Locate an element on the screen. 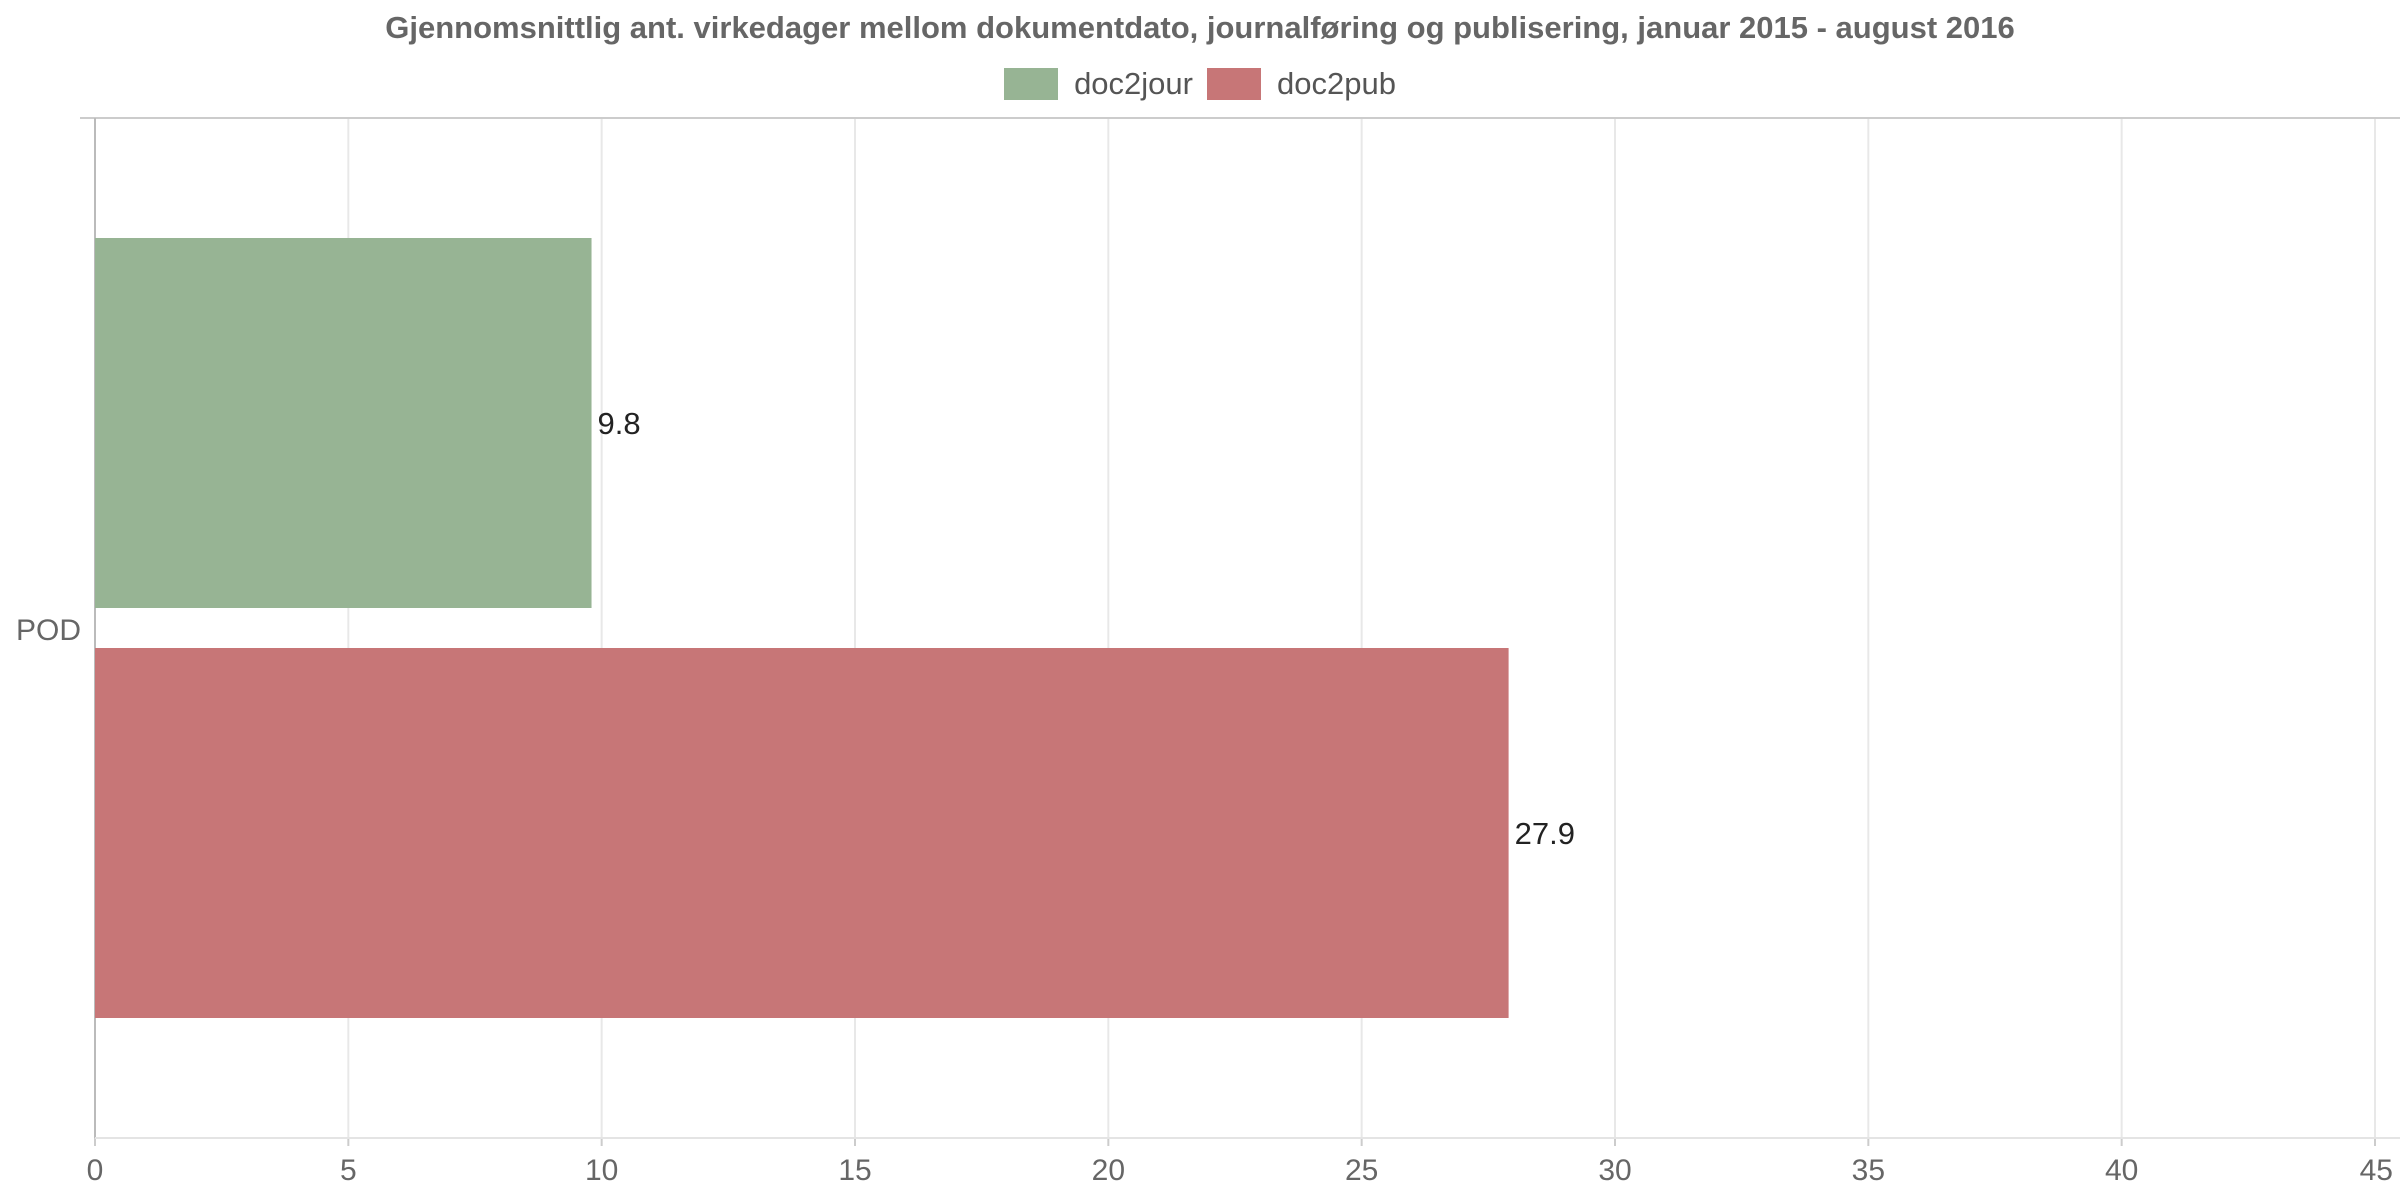  category-label-POD: POD is located at coordinates (48, 630).